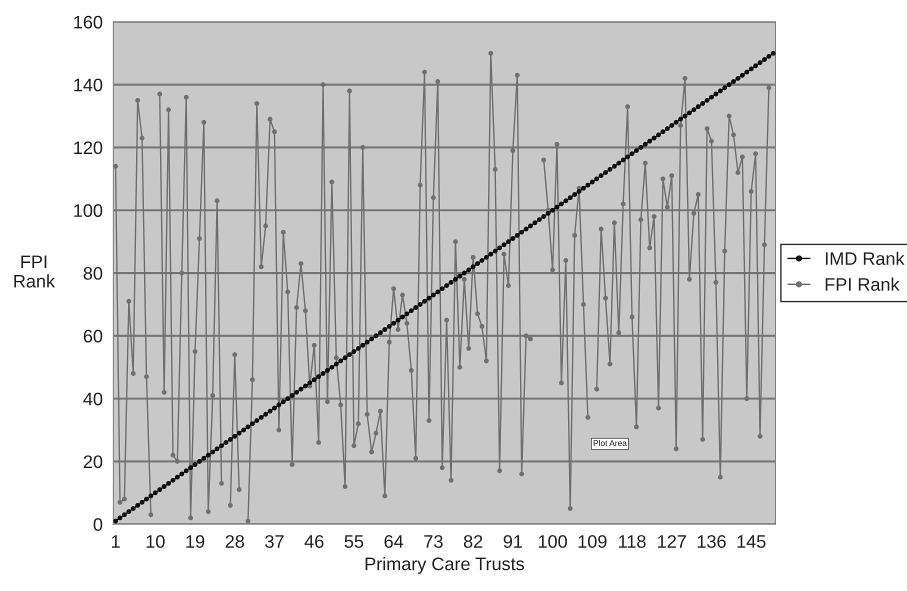 This screenshot has height=591, width=907. I want to click on legend-label: IMD Rank, so click(865, 258).